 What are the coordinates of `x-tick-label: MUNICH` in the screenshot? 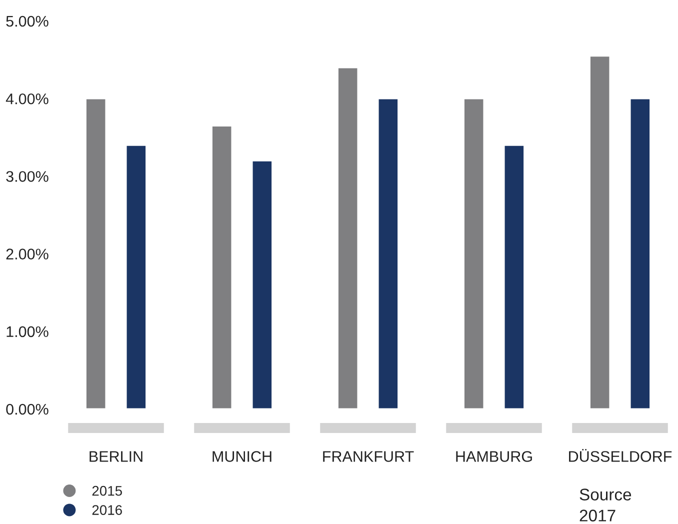 It's located at (242, 456).